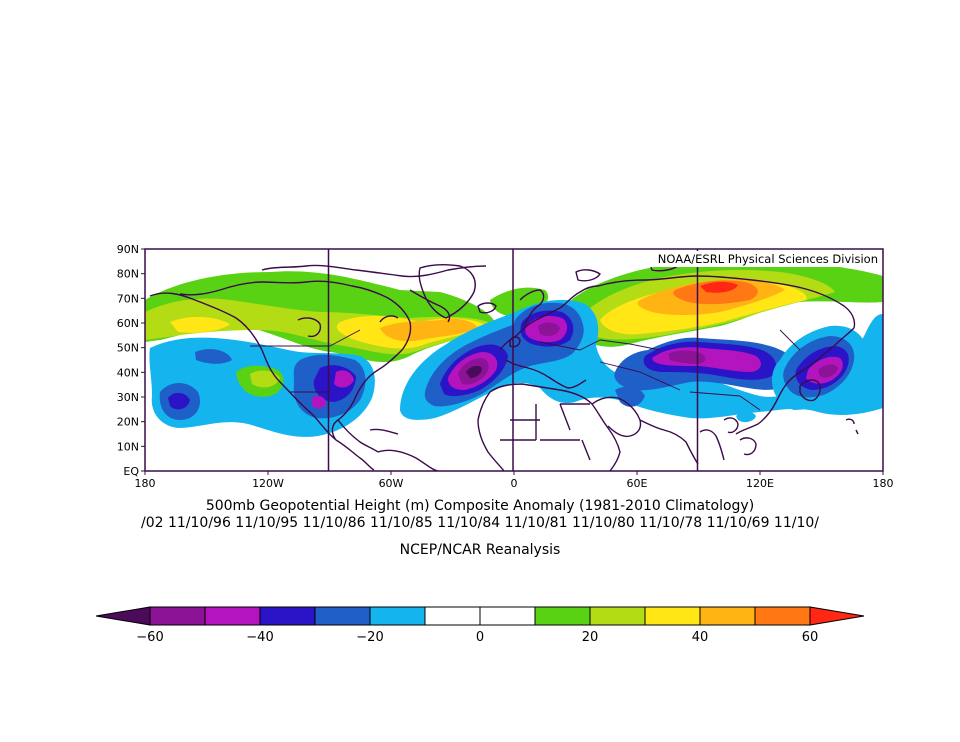 This screenshot has height=742, width=960. I want to click on lat-tick-label: 90N, so click(128, 249).